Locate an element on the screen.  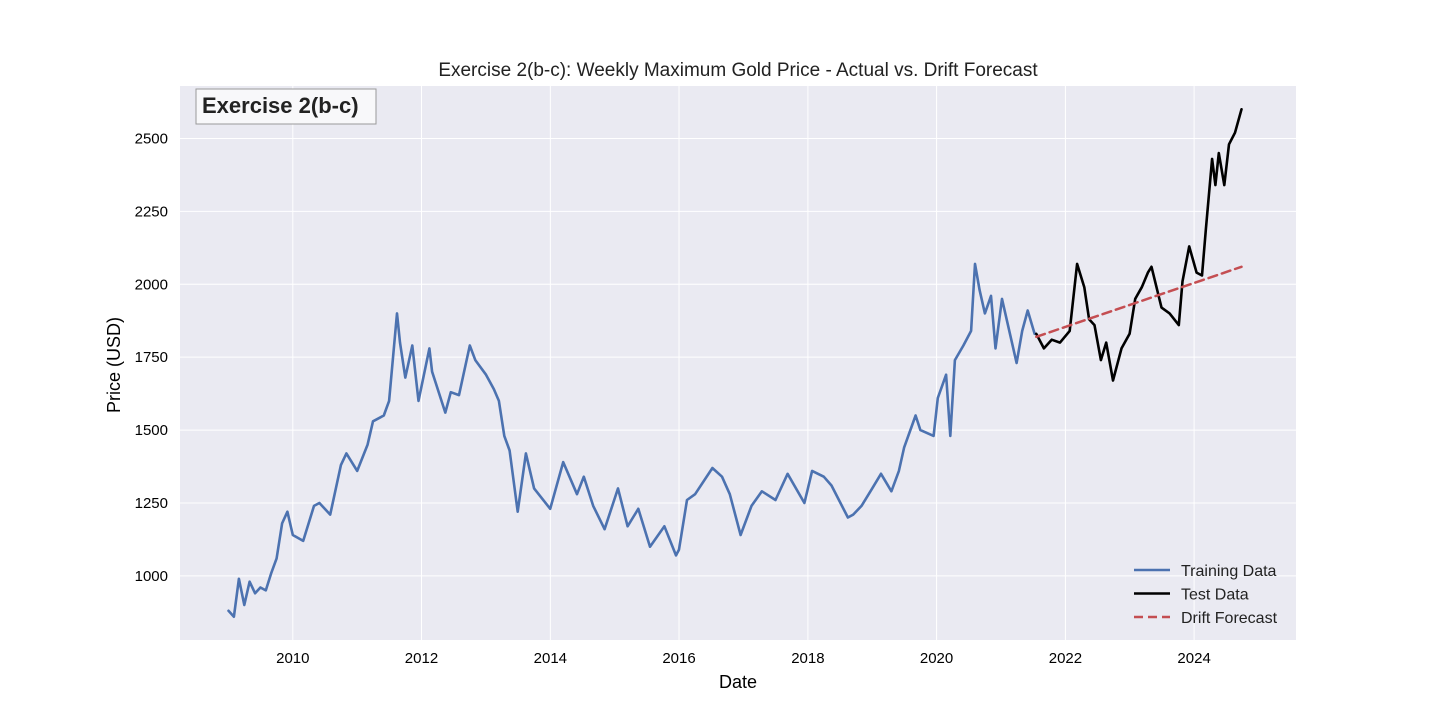
legend: Training Data Test Data Drift Forecast is located at coordinates (1206, 595).